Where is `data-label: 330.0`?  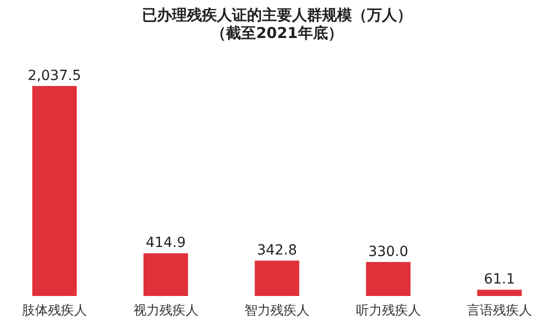 data-label: 330.0 is located at coordinates (388, 252).